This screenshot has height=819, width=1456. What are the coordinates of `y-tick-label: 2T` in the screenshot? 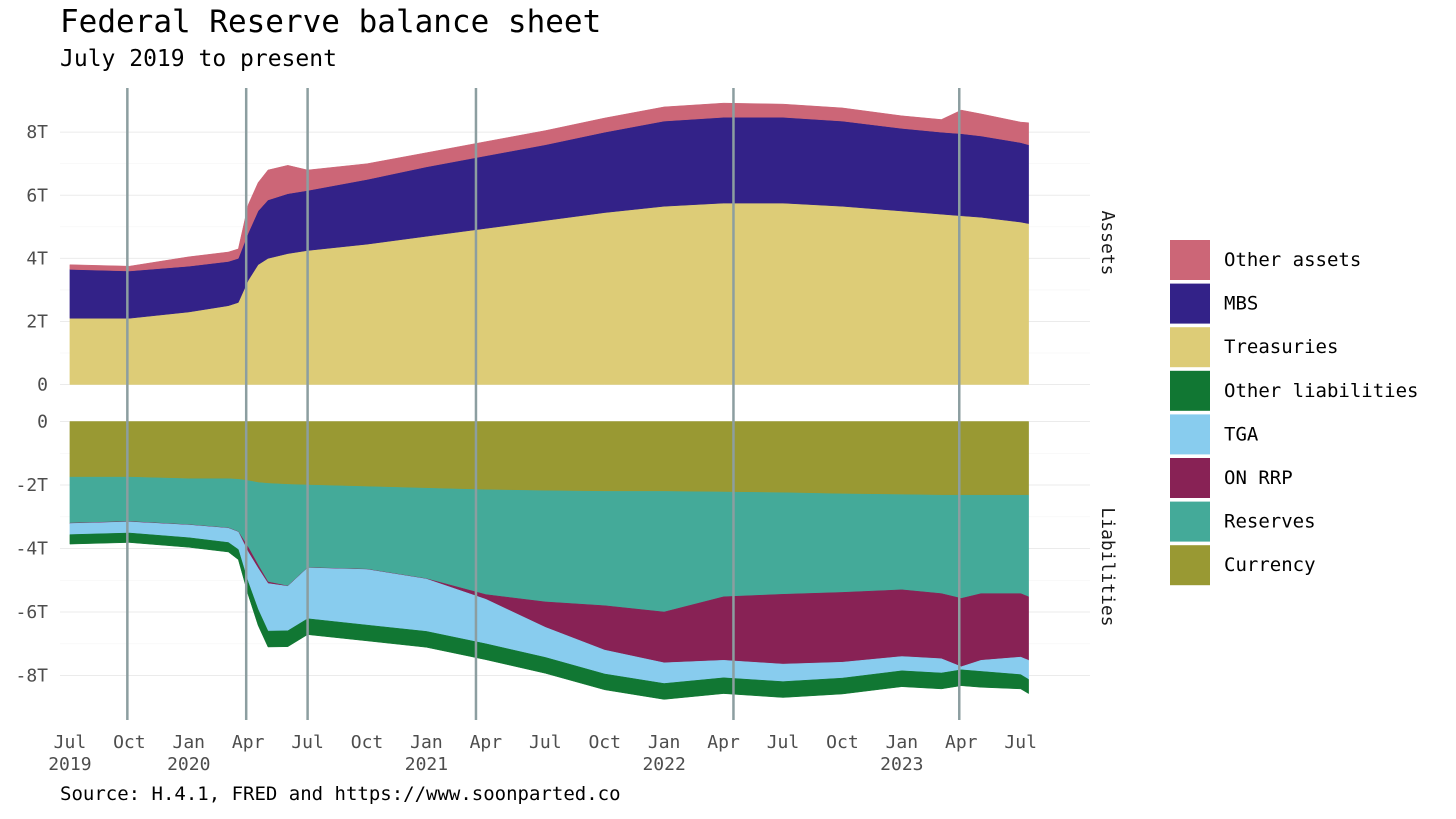 It's located at (37, 321).